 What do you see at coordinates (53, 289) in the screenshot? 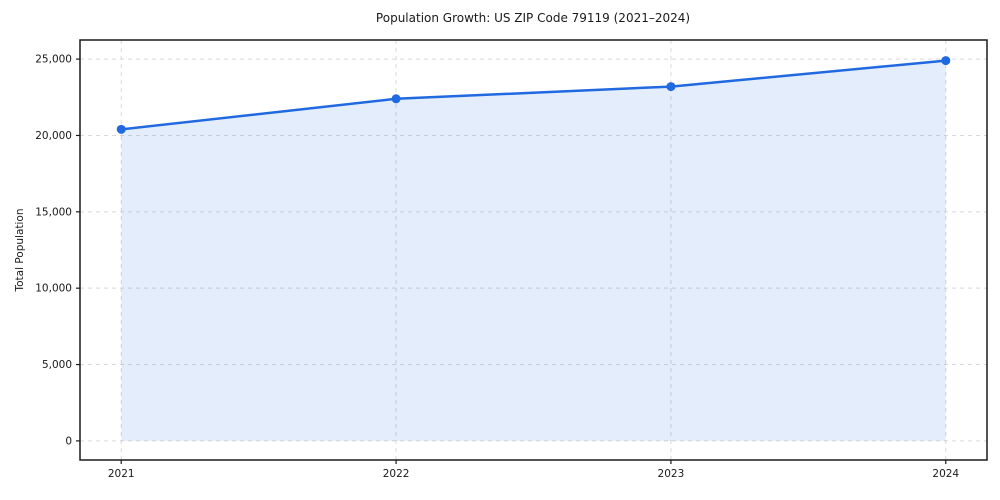
I see `y-tick-label: 10,000` at bounding box center [53, 289].